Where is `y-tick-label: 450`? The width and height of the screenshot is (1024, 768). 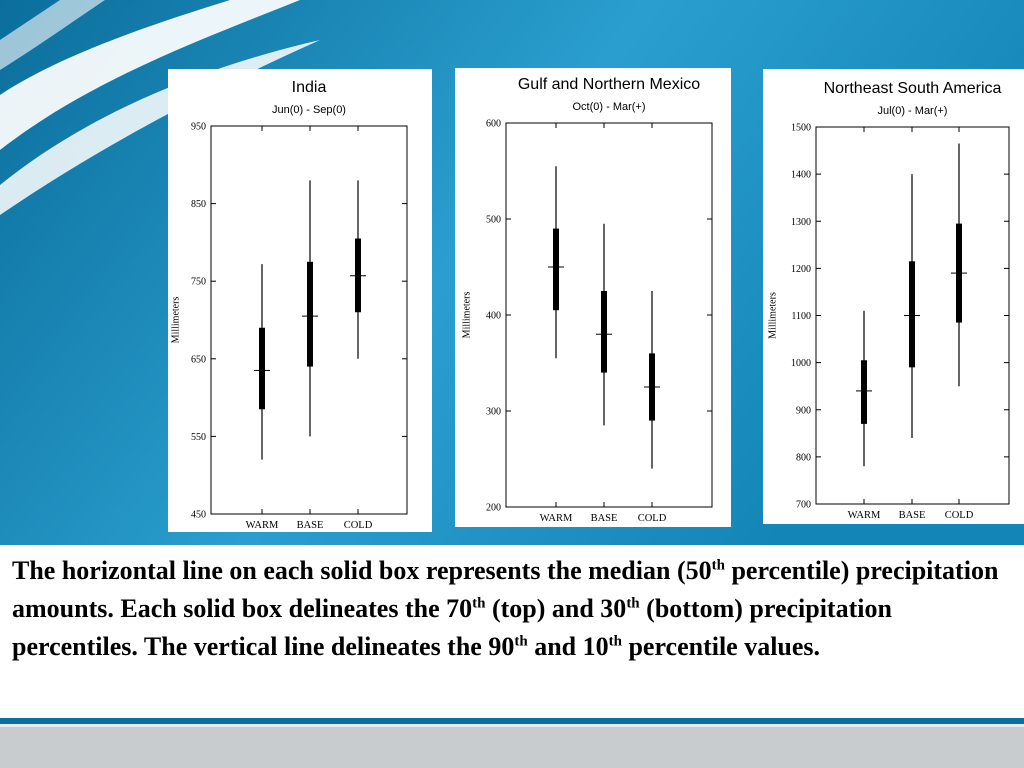
y-tick-label: 450 is located at coordinates (198, 515).